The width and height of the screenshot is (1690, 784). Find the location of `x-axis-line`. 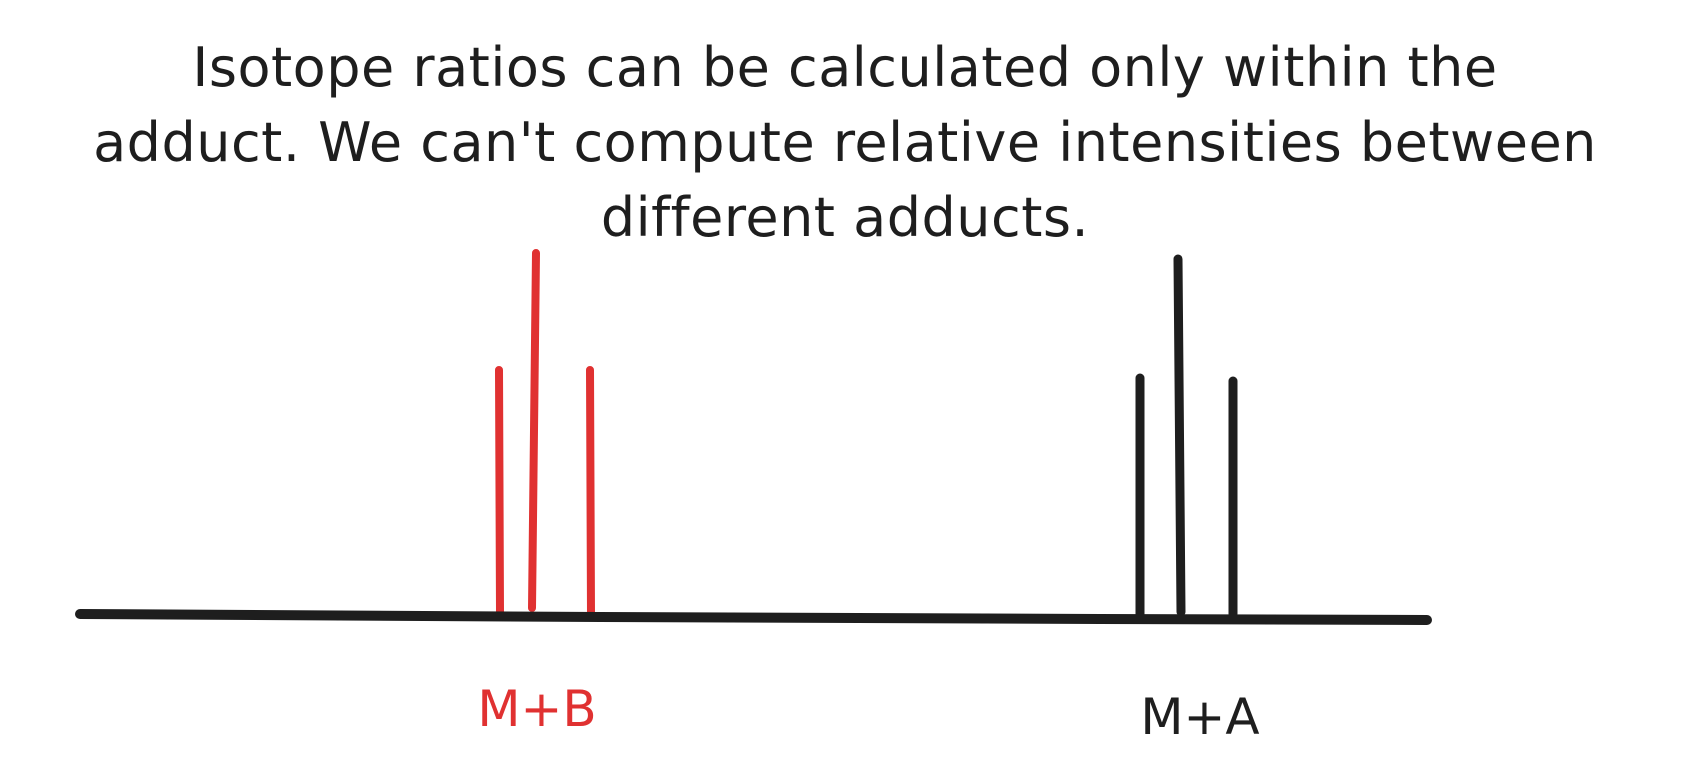

x-axis-line is located at coordinates (753, 617).